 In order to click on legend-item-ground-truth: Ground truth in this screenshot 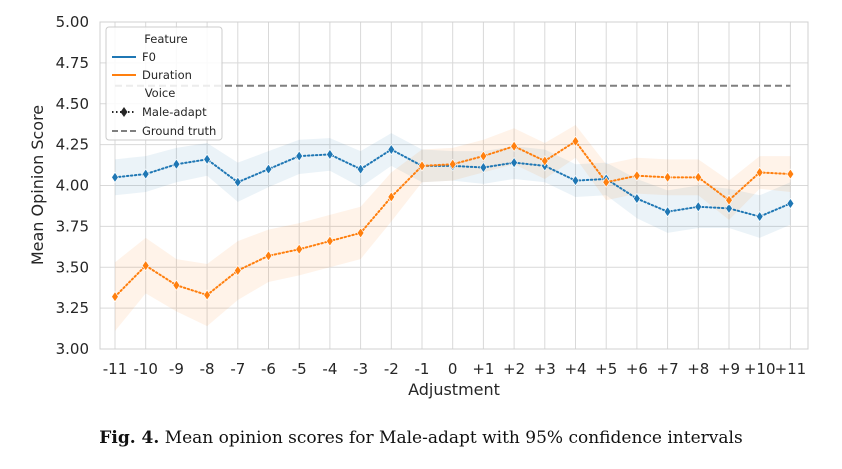, I will do `click(179, 131)`.